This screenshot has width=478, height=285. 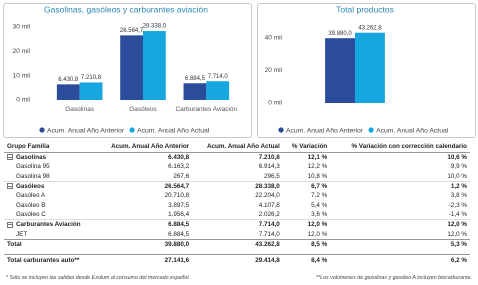 I want to click on value-label: 6.884,5, so click(x=195, y=79).